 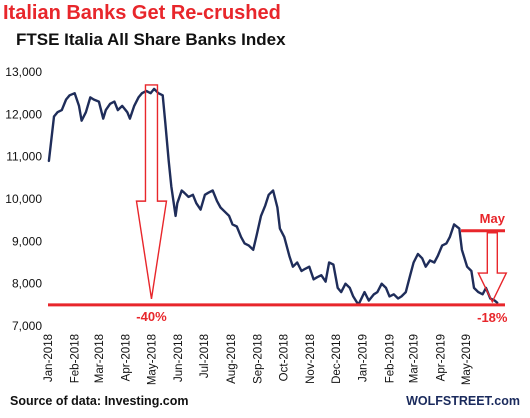 I want to click on y-tick-label: 13,000, so click(x=23, y=72).